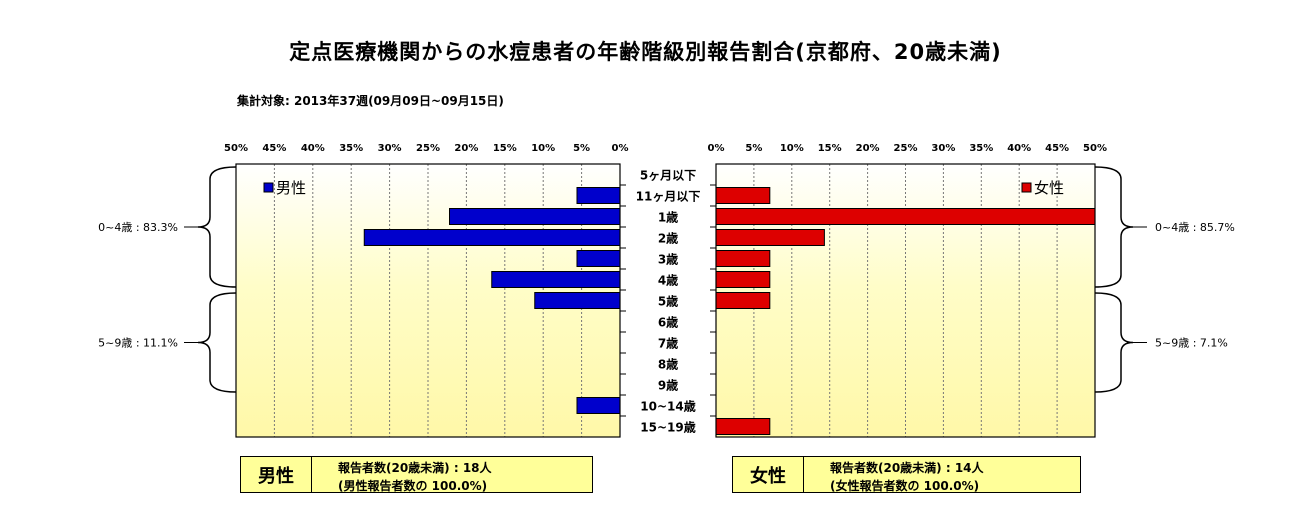 The height and width of the screenshot is (528, 1291). Describe the element at coordinates (291, 188) in the screenshot. I see `male-legend-label: 男性` at that location.